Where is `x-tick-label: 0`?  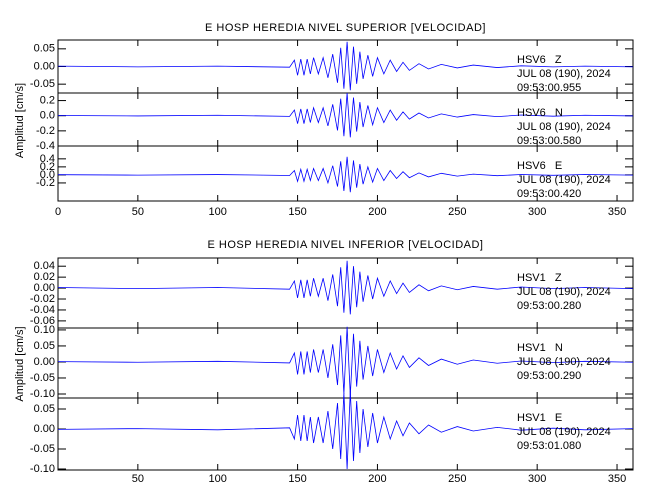 x-tick-label: 0 is located at coordinates (58, 212).